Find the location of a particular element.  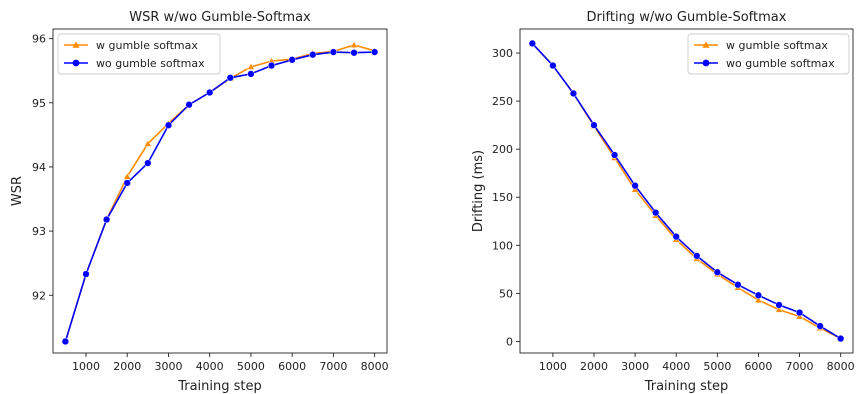

y-tick-label: 250 is located at coordinates (502, 101).